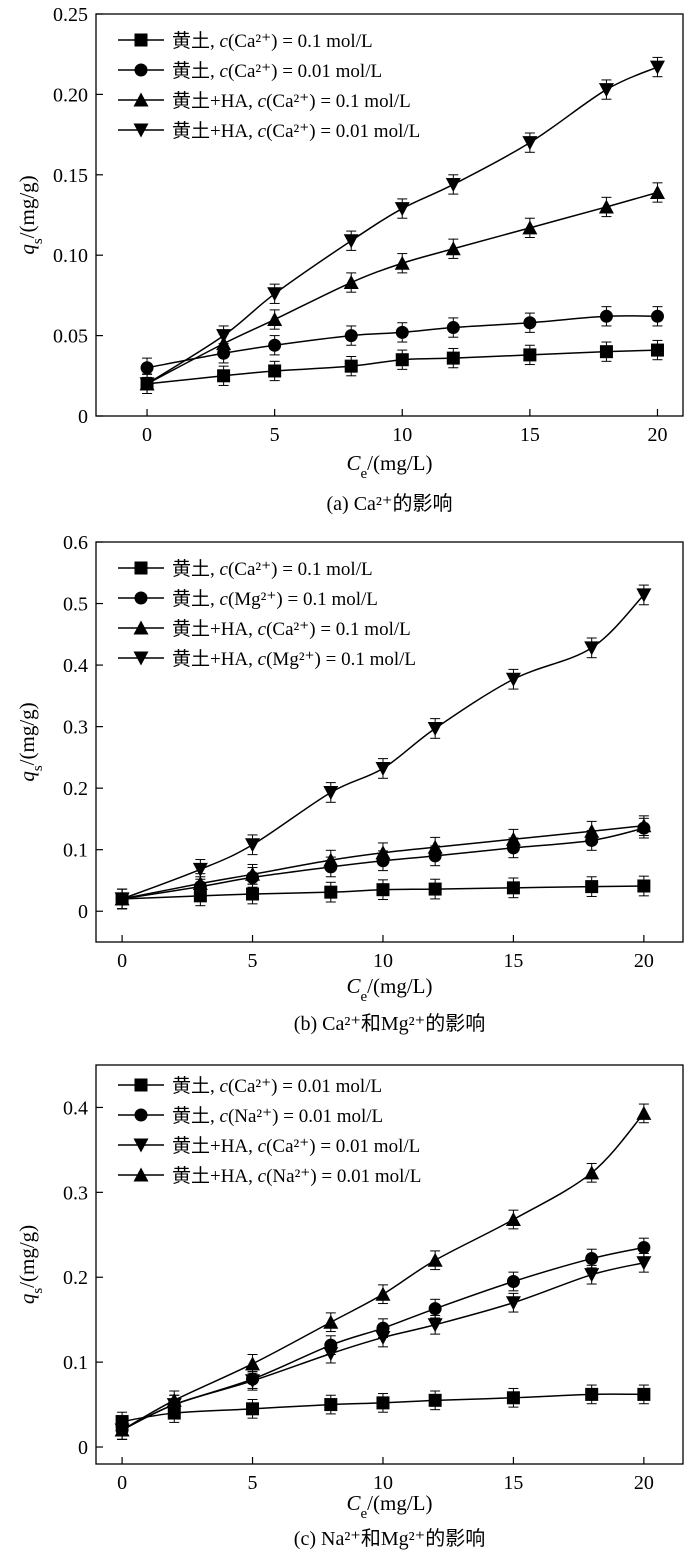  I want to click on y-tick-label: 0.10, so click(70, 256).